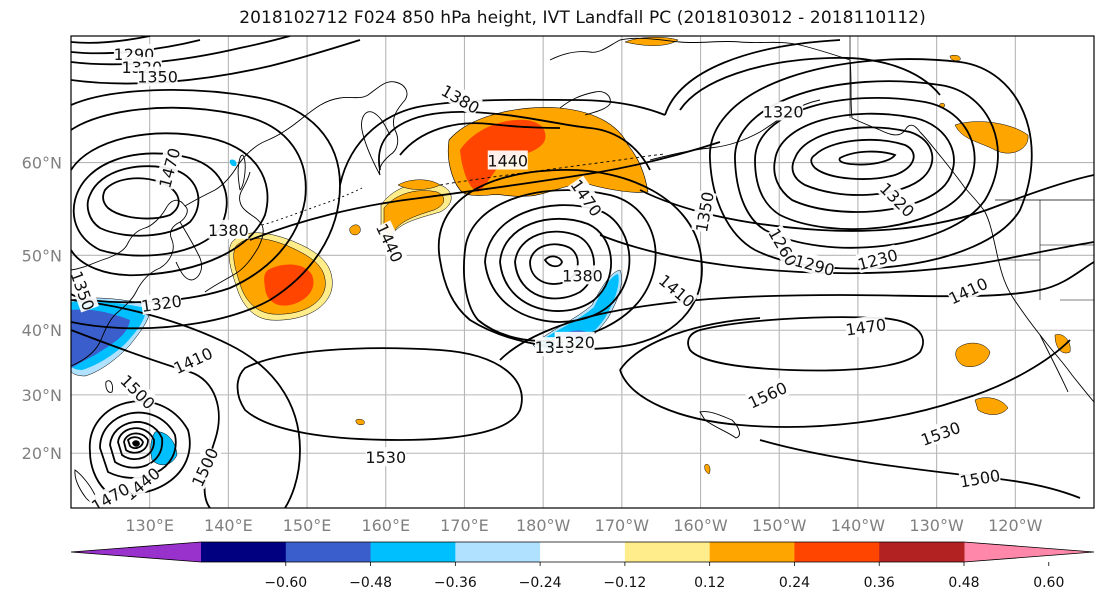 The image size is (1105, 601). I want to click on coastline-hawaii, so click(719, 425).